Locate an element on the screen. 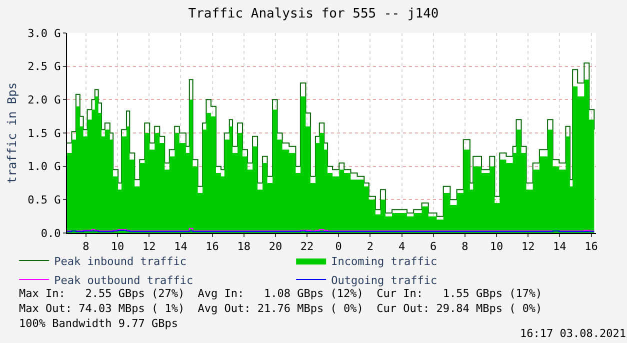 The height and width of the screenshot is (343, 627). legend-label: Peak outbound traffic is located at coordinates (124, 280).